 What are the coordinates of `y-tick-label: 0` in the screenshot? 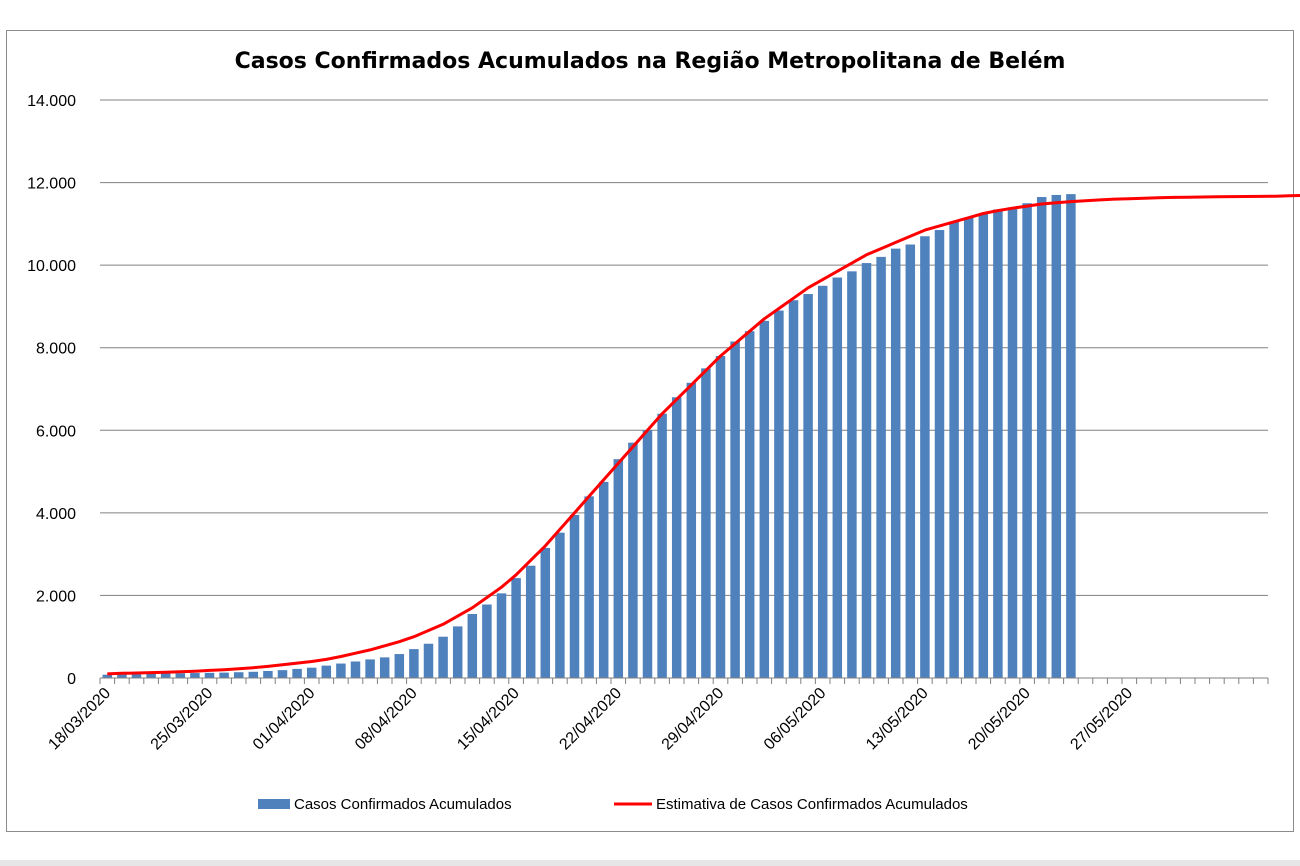 It's located at (71, 679).